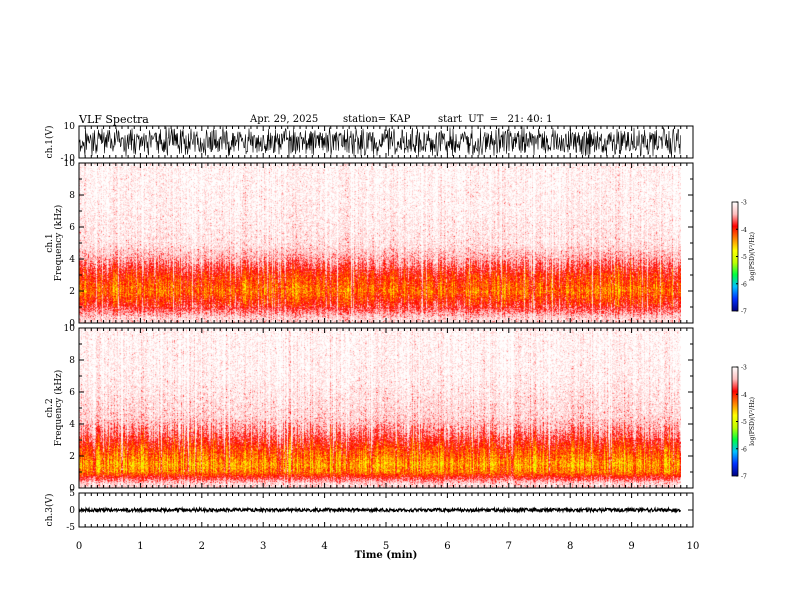  Describe the element at coordinates (72, 489) in the screenshot. I see `ch2-spectrogram-ytick-label: 0` at that location.